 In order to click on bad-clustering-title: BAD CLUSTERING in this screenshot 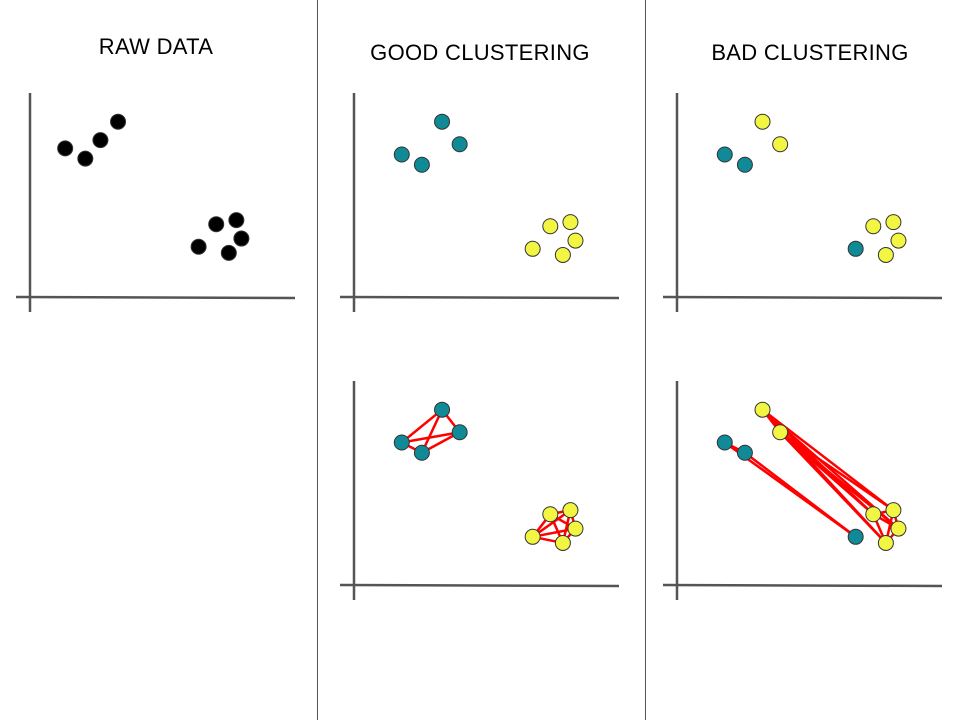, I will do `click(810, 52)`.